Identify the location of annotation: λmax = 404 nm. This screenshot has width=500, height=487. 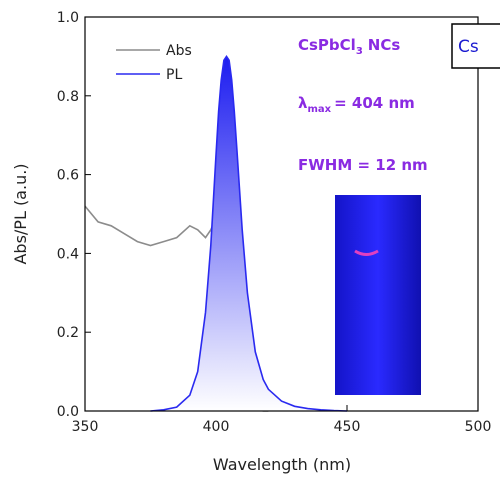
(356, 104).